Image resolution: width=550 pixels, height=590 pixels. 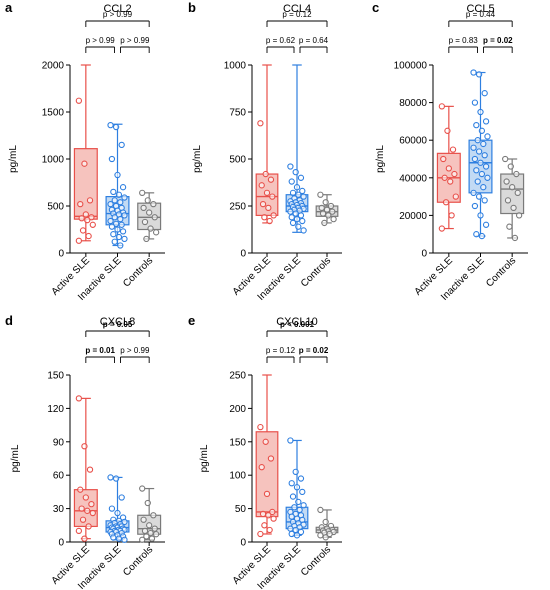 What do you see at coordinates (85, 184) in the screenshot?
I see `box-iqr` at bounding box center [85, 184].